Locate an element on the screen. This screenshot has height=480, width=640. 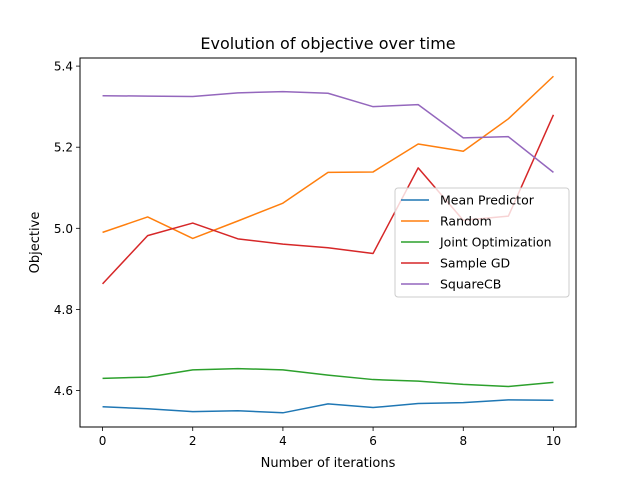
x-tick-label: 2 is located at coordinates (193, 441).